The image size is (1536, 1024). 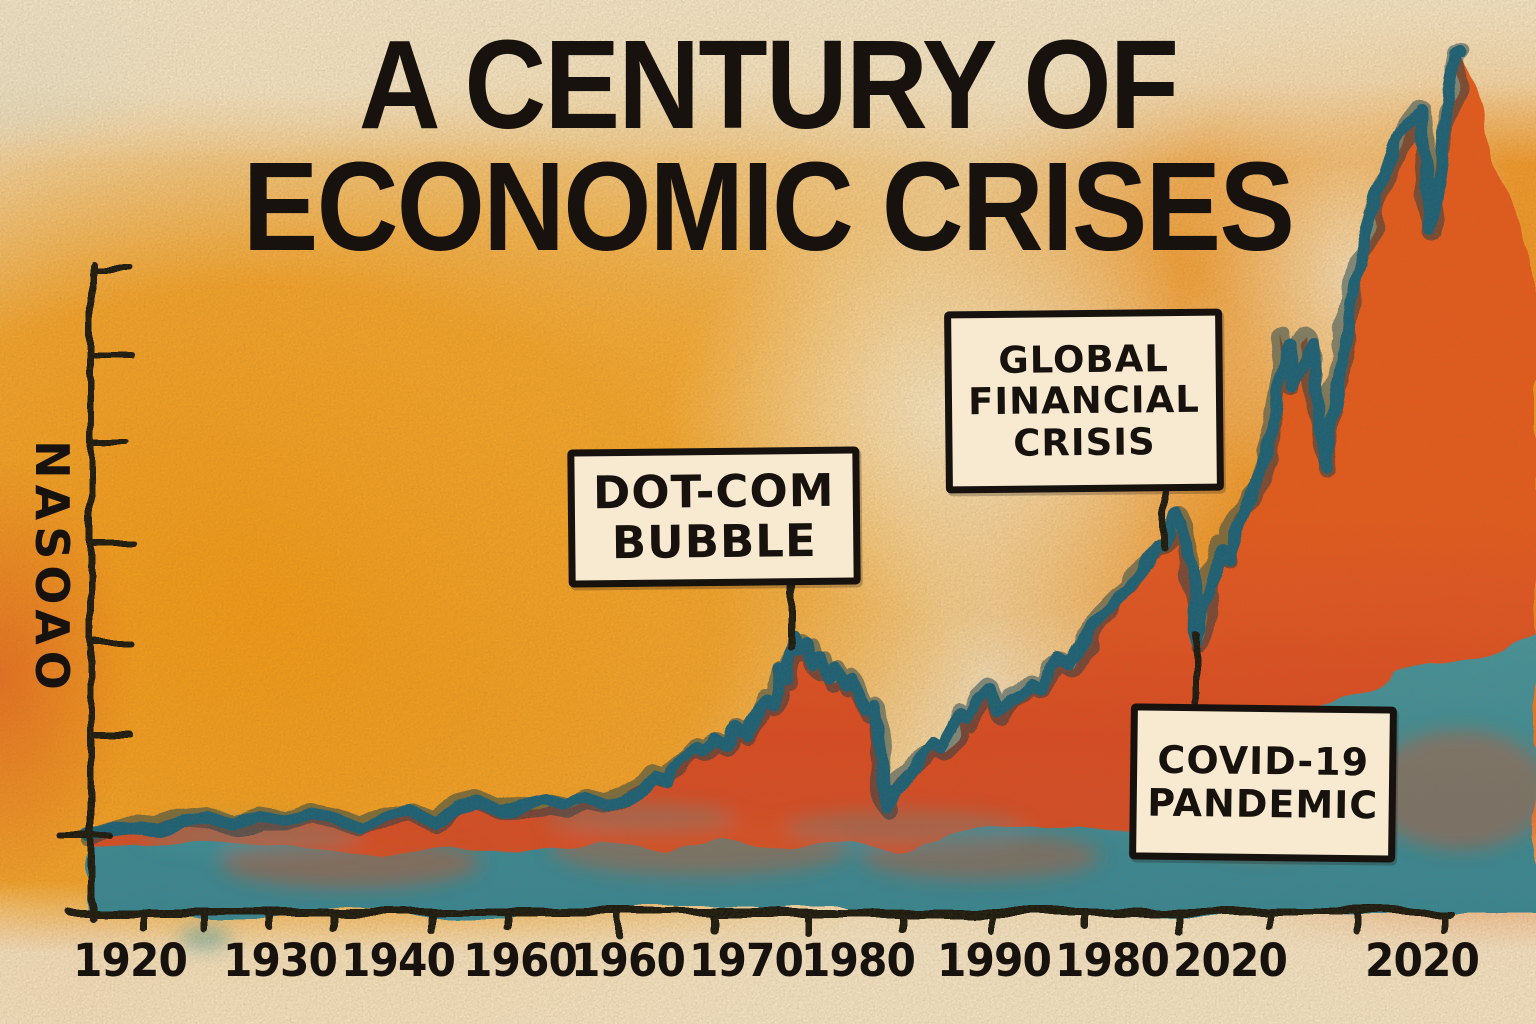 I want to click on x-axis-label: 1970, so click(x=746, y=960).